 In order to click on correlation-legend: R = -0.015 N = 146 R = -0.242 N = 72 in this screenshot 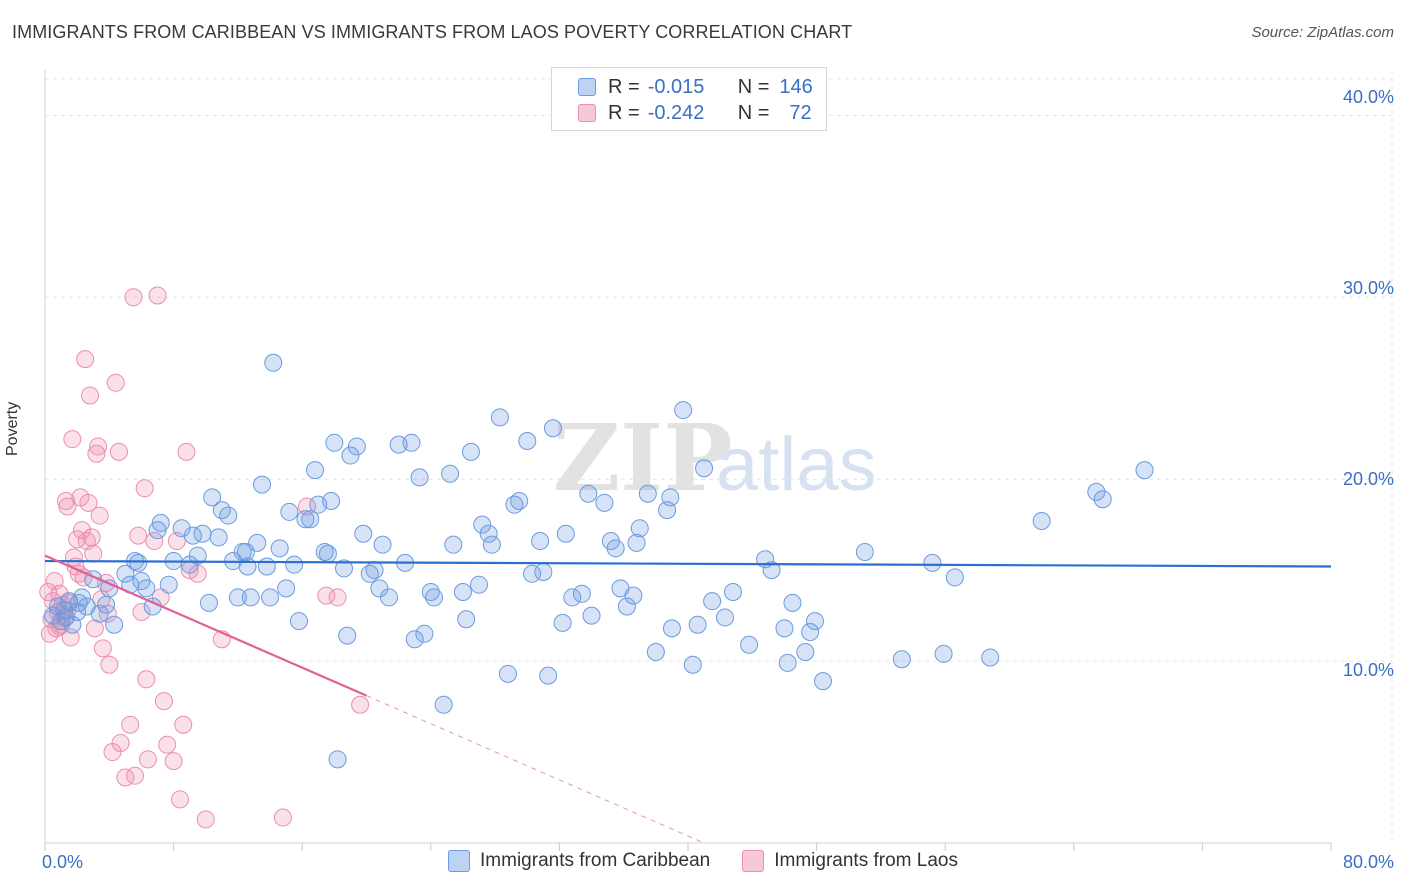, I will do `click(689, 99)`.